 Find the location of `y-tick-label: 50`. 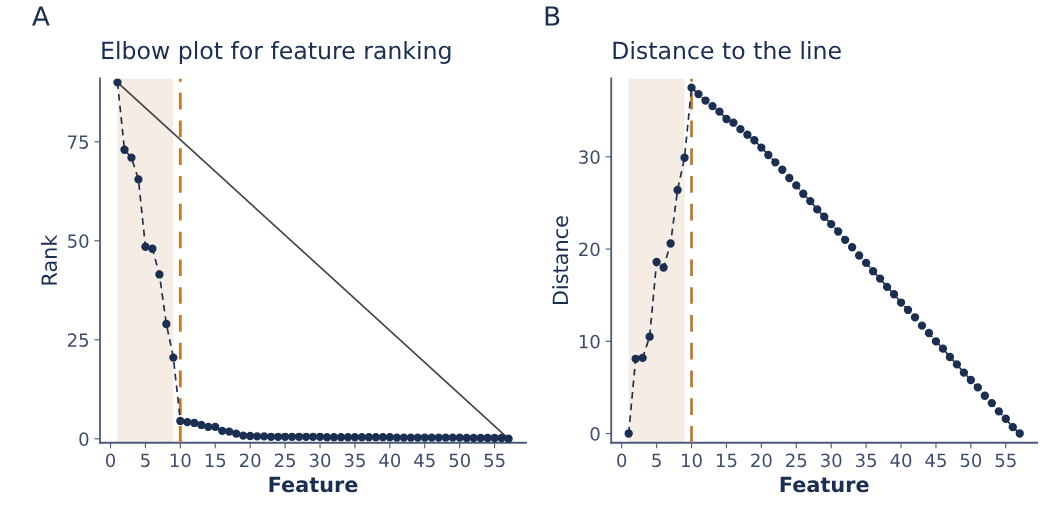

y-tick-label: 50 is located at coordinates (78, 241).